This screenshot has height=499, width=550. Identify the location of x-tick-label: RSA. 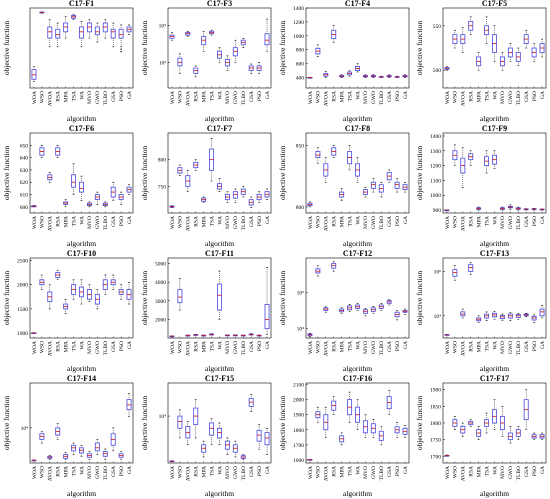
(335, 221).